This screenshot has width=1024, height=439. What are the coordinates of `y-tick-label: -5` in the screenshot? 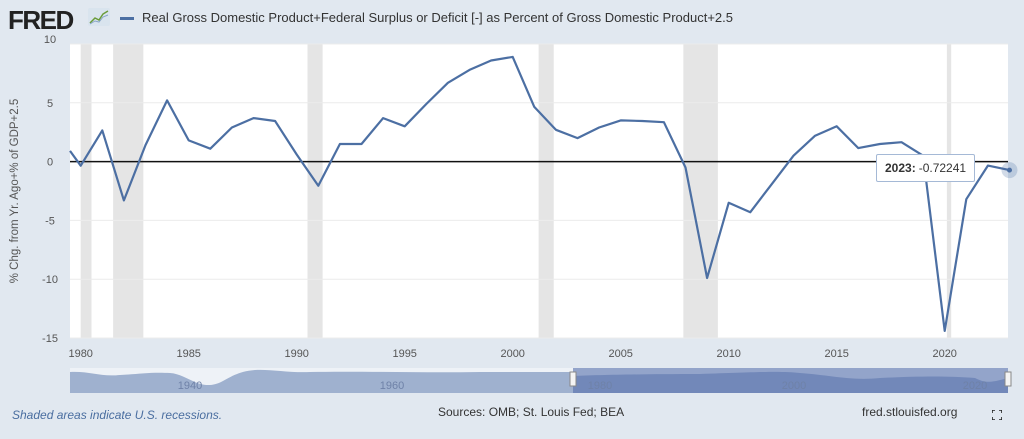 It's located at (50, 221).